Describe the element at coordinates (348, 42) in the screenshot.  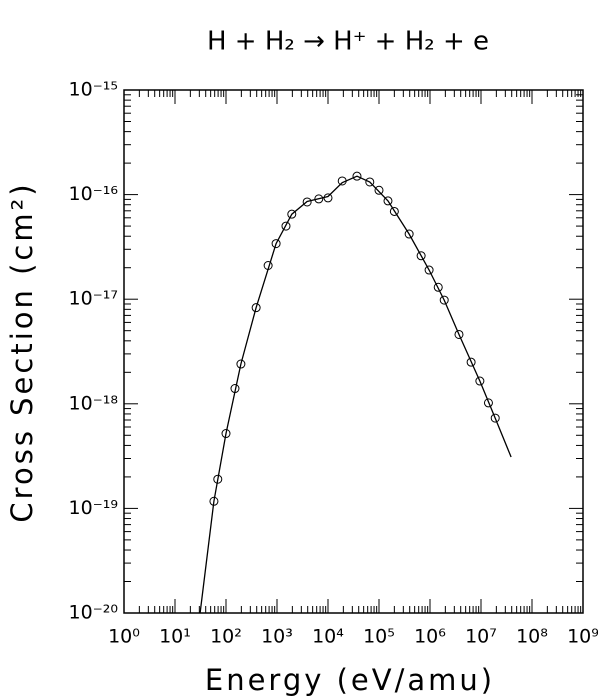
I see `chart-title: H + H₂ → H⁺ + H₂ + e` at that location.